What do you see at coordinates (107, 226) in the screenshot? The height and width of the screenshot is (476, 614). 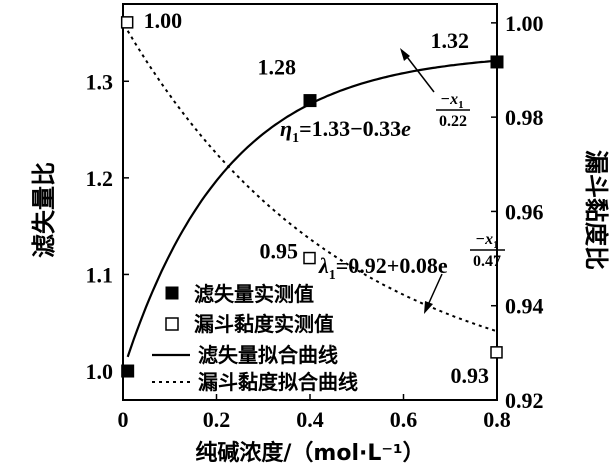 I see `y-left-ticks: 1.0 1.1 1.2 1.3` at bounding box center [107, 226].